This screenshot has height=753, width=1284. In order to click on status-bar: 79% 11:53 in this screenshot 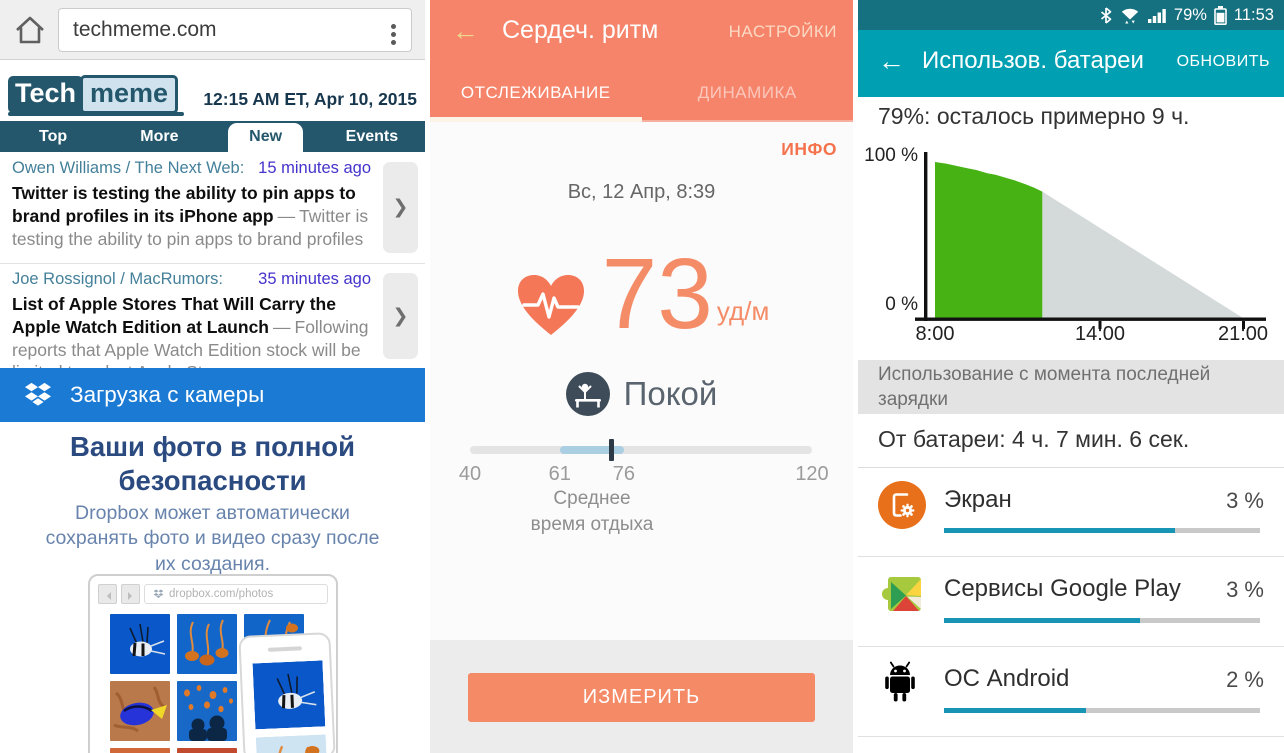, I will do `click(1071, 15)`.